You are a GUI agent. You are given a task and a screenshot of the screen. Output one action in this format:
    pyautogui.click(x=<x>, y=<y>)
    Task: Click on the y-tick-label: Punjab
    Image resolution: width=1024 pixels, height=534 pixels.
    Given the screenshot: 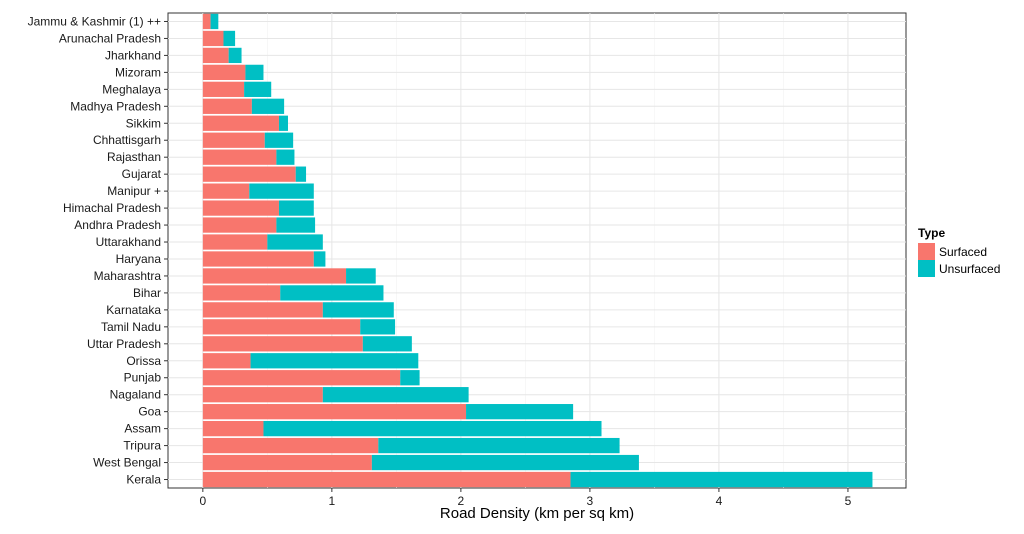 What is the action you would take?
    pyautogui.click(x=143, y=378)
    